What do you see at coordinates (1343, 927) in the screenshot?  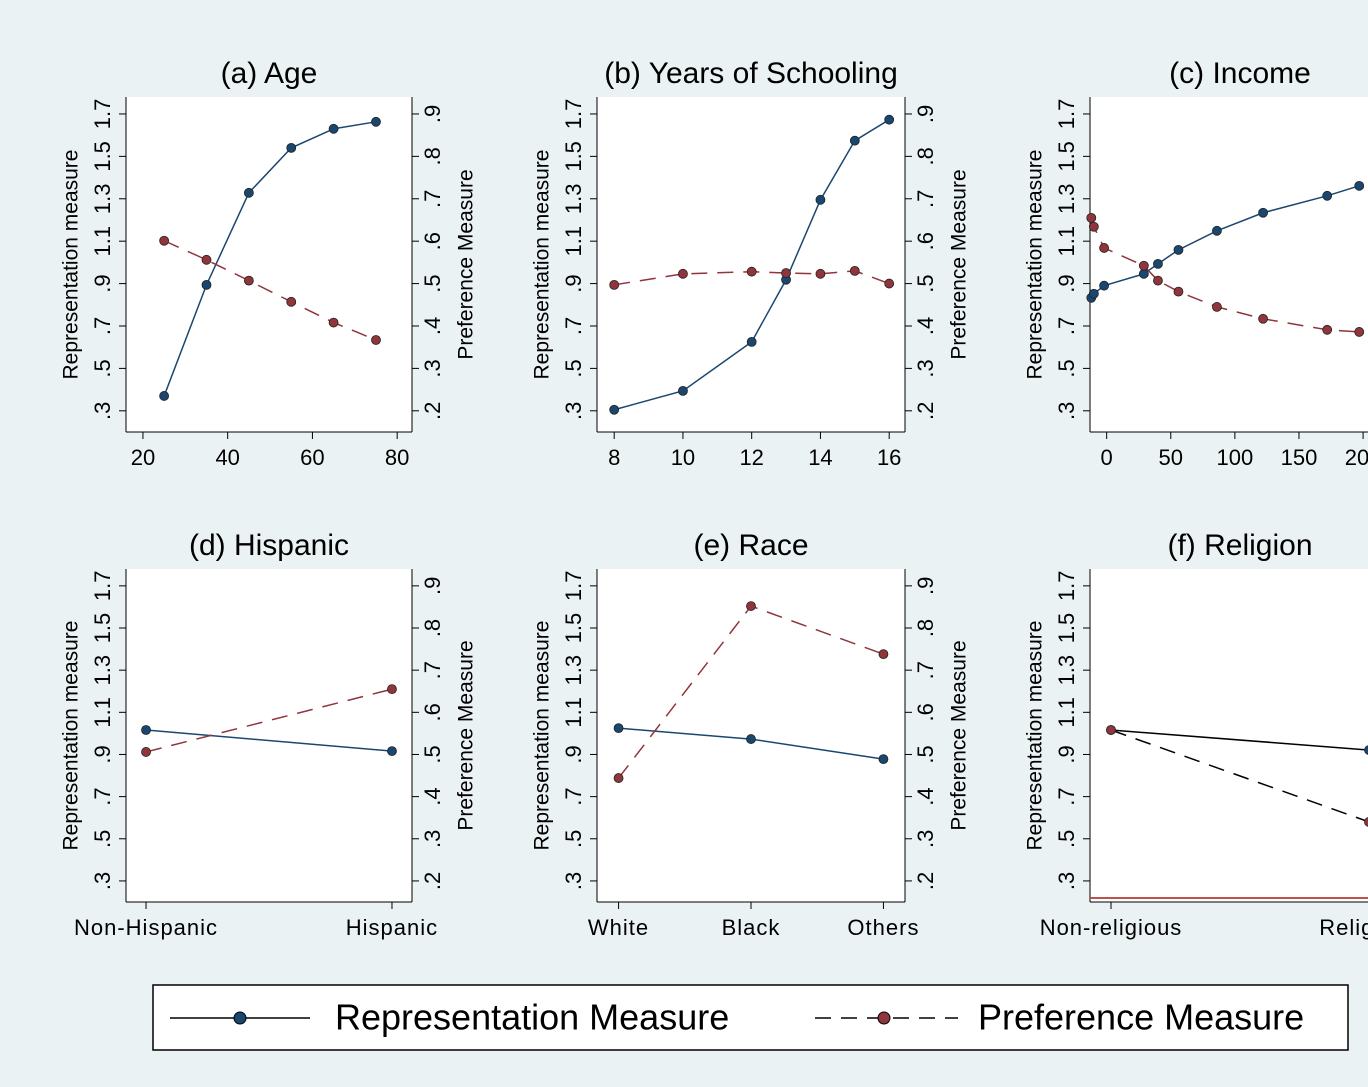 I see `x-tick-label: Religious` at bounding box center [1343, 927].